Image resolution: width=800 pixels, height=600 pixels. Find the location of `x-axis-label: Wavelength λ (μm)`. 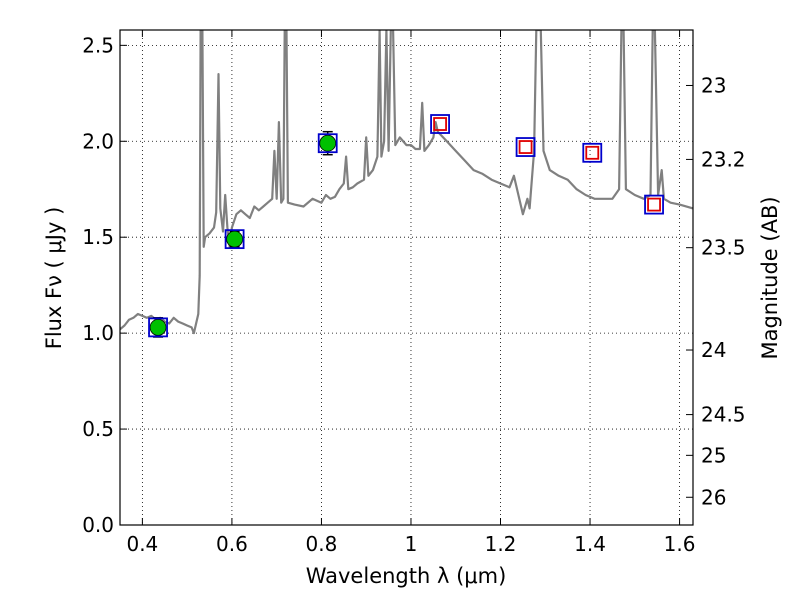

x-axis-label: Wavelength λ (μm) is located at coordinates (406, 576).